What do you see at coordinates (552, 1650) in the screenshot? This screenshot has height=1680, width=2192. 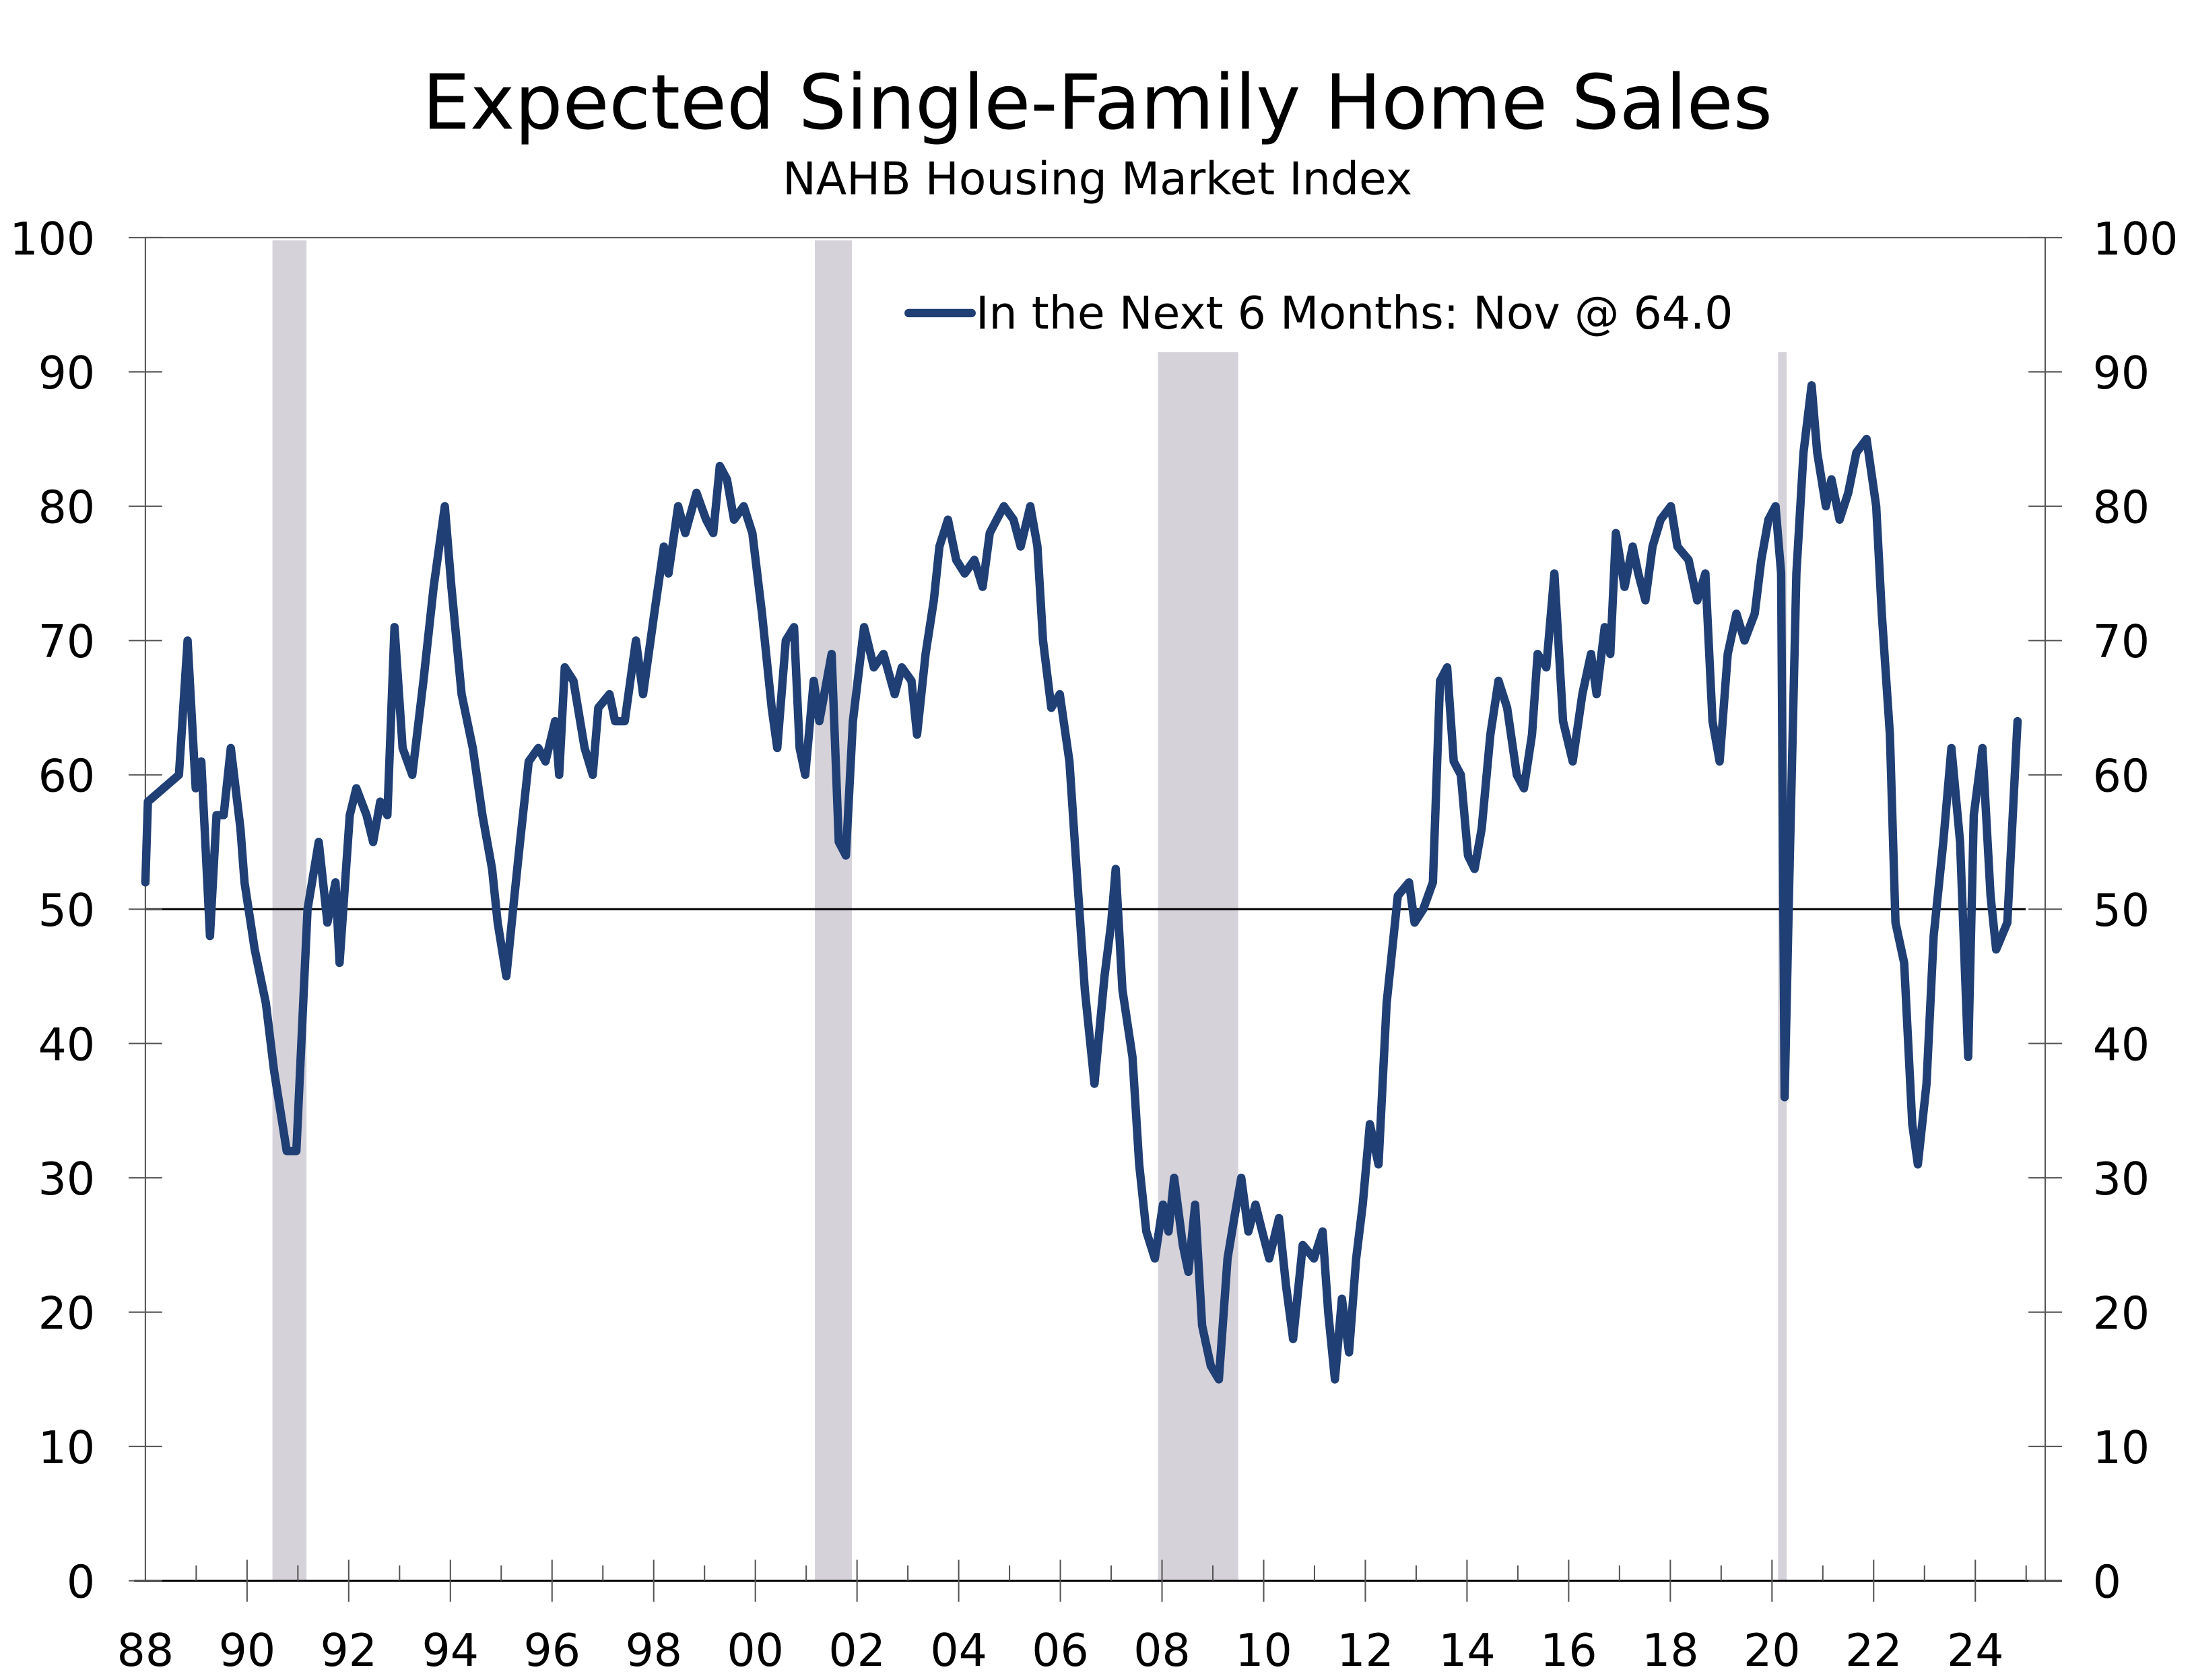 I see `x-tick-label: 96` at bounding box center [552, 1650].